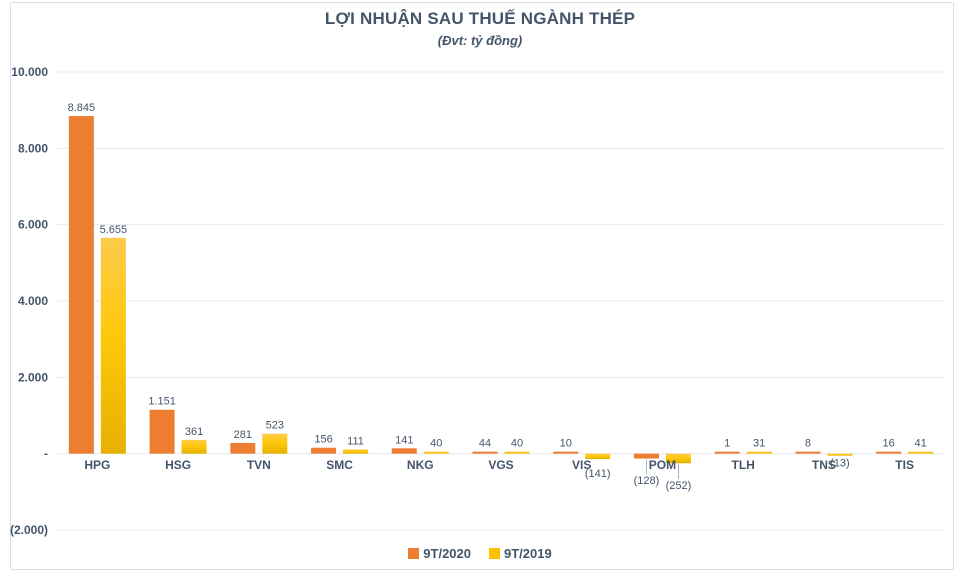 This screenshot has width=960, height=576. What do you see at coordinates (97, 465) in the screenshot?
I see `x-axis-label-hpg: HPG` at bounding box center [97, 465].